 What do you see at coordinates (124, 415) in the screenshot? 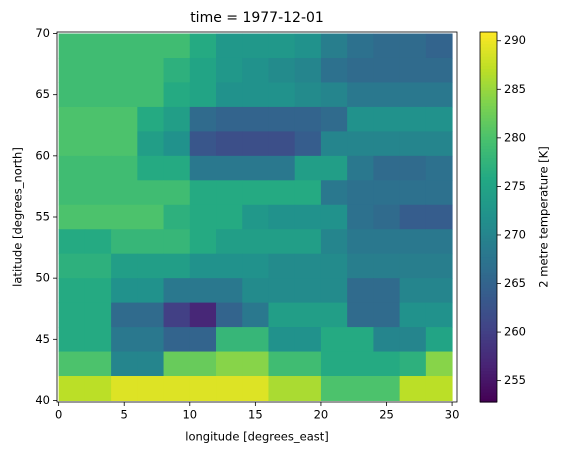
I see `x-tick-label: 5` at bounding box center [124, 415].